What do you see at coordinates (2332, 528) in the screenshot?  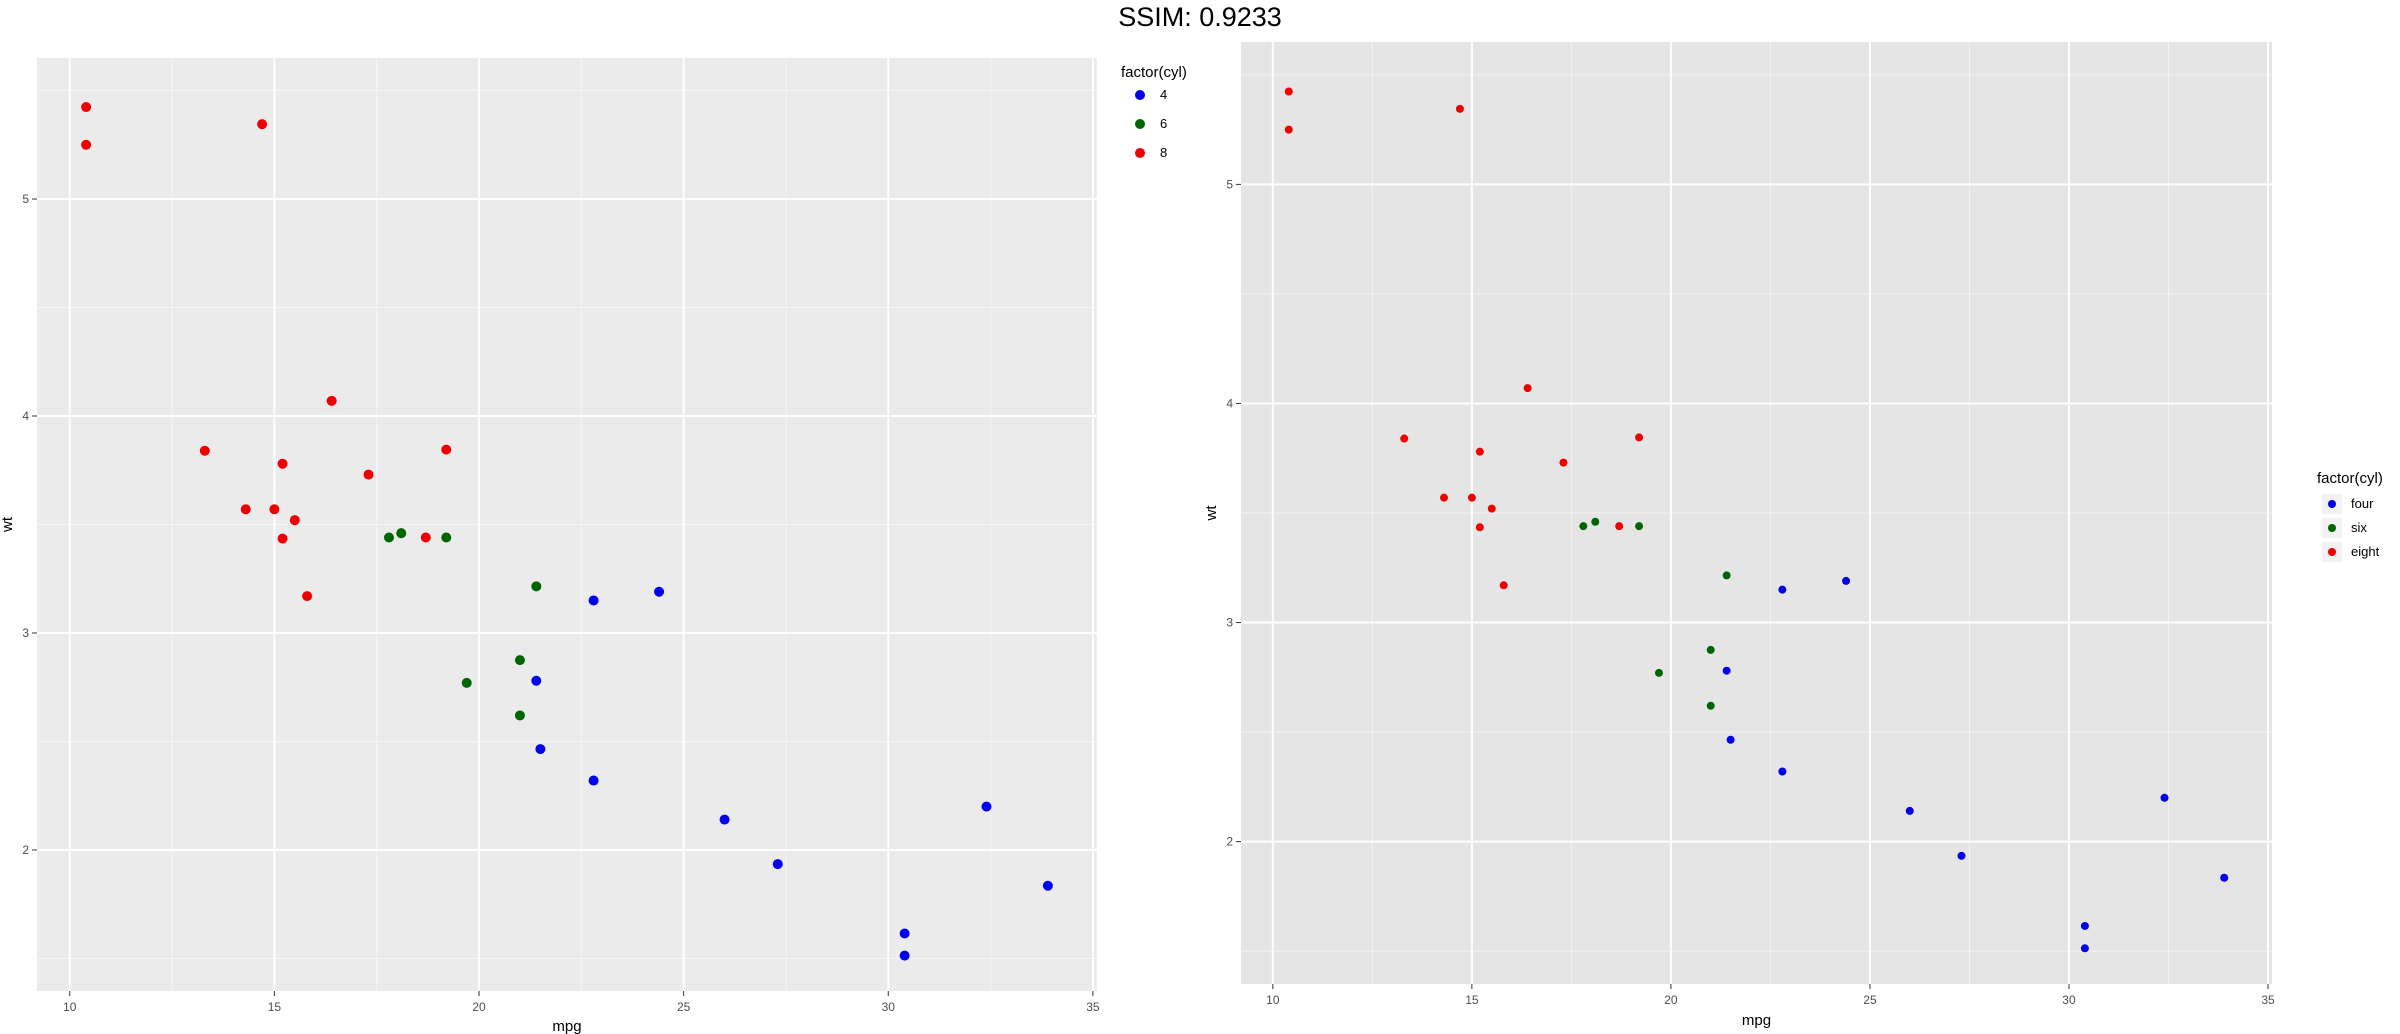 I see `legend-key-six` at bounding box center [2332, 528].